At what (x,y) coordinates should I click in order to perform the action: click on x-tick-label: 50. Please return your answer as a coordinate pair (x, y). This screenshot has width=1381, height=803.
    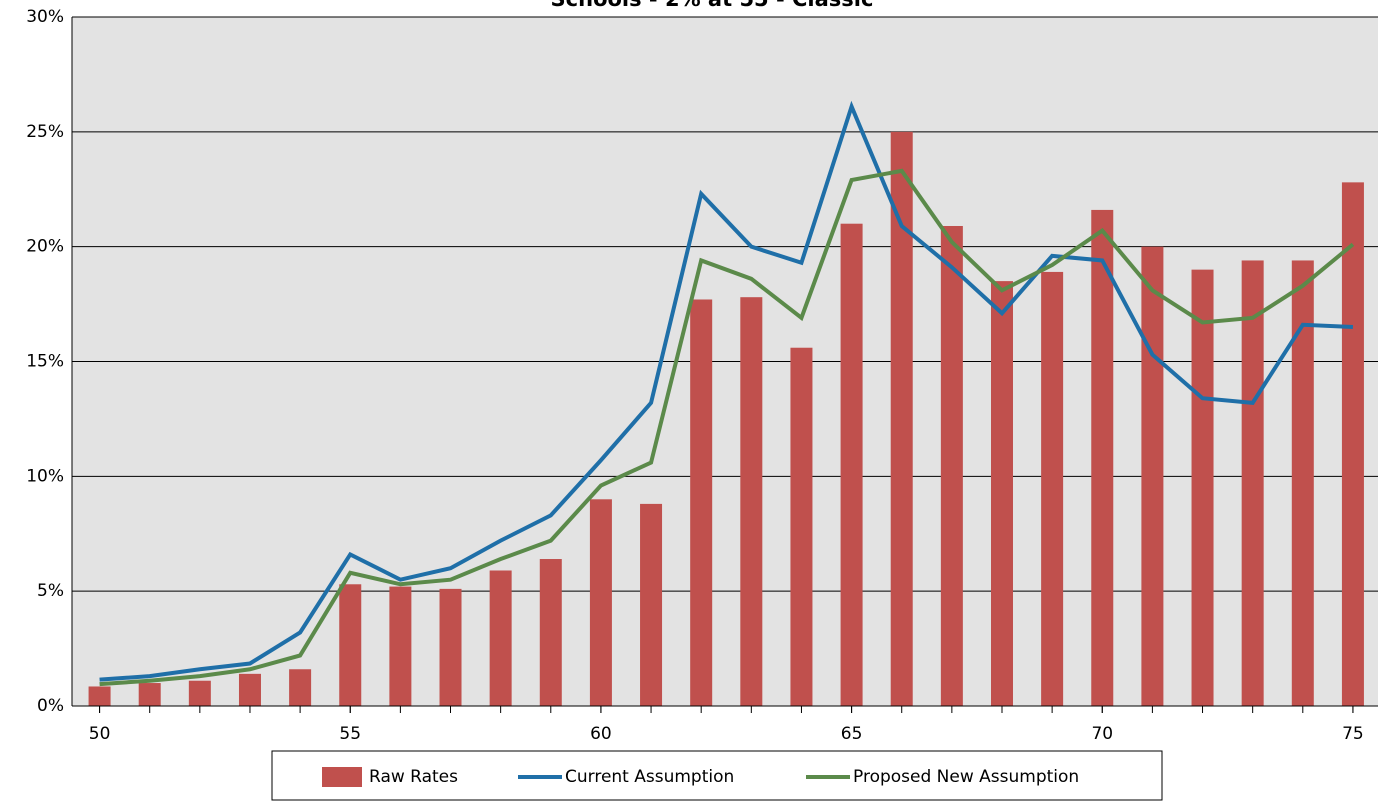
    Looking at the image, I should click on (100, 734).